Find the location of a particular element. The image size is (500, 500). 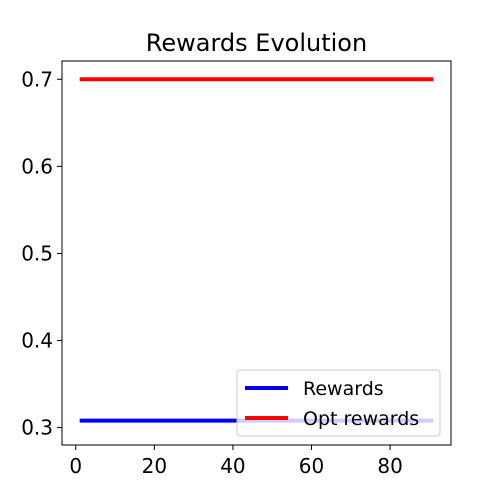

legend: Rewards Opt rewards is located at coordinates (338, 403).